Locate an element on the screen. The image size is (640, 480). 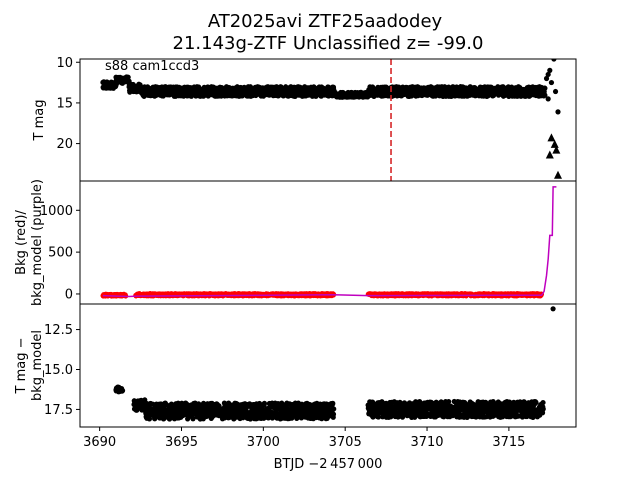
y-tick-label: 10 is located at coordinates (64, 63).